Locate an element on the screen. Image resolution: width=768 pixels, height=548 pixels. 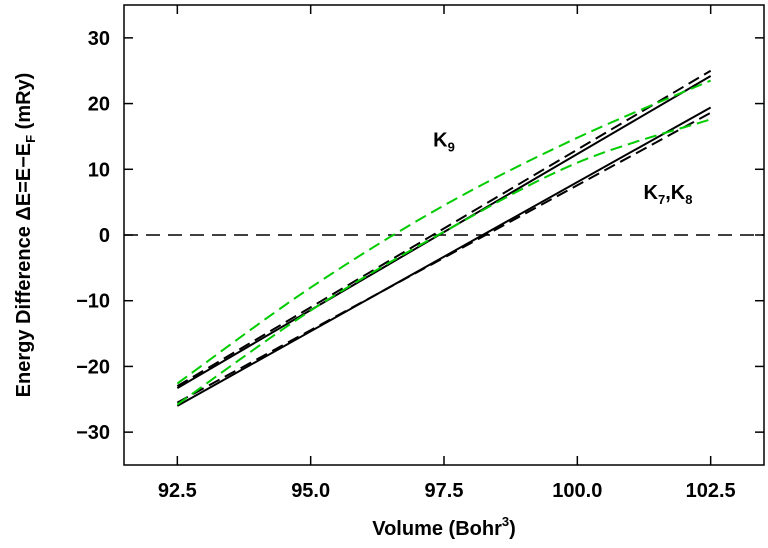
y-tick-label: 20 is located at coordinates (99, 105).